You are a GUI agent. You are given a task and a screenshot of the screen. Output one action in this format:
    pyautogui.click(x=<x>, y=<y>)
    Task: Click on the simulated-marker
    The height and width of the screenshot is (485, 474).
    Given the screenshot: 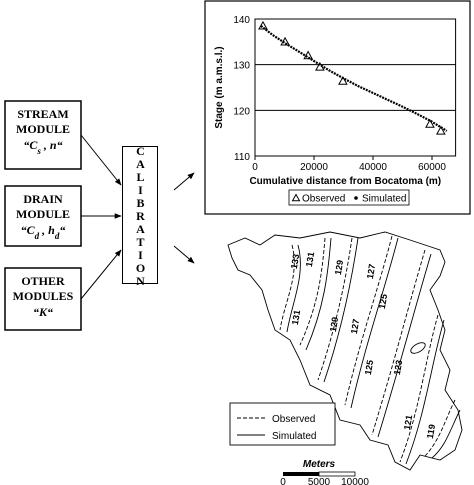 What is the action you would take?
    pyautogui.click(x=356, y=198)
    